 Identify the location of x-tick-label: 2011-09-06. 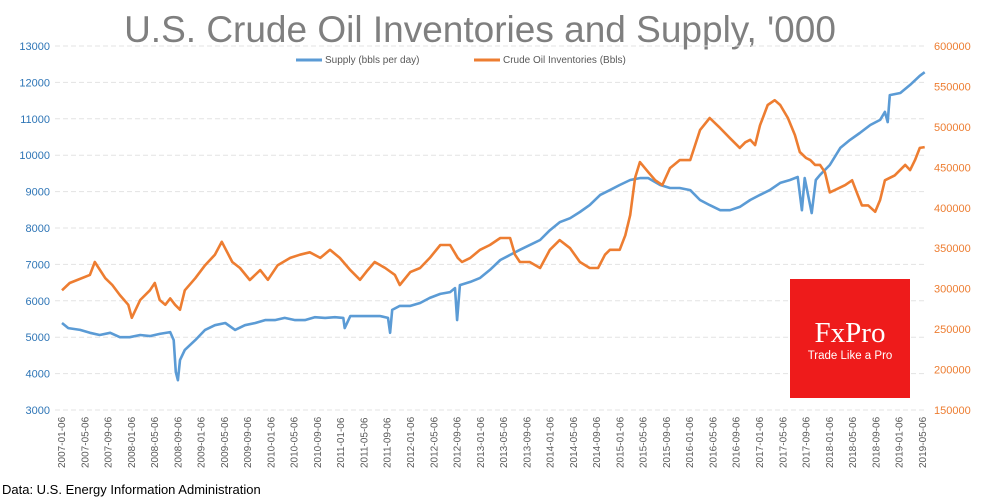
(388, 442).